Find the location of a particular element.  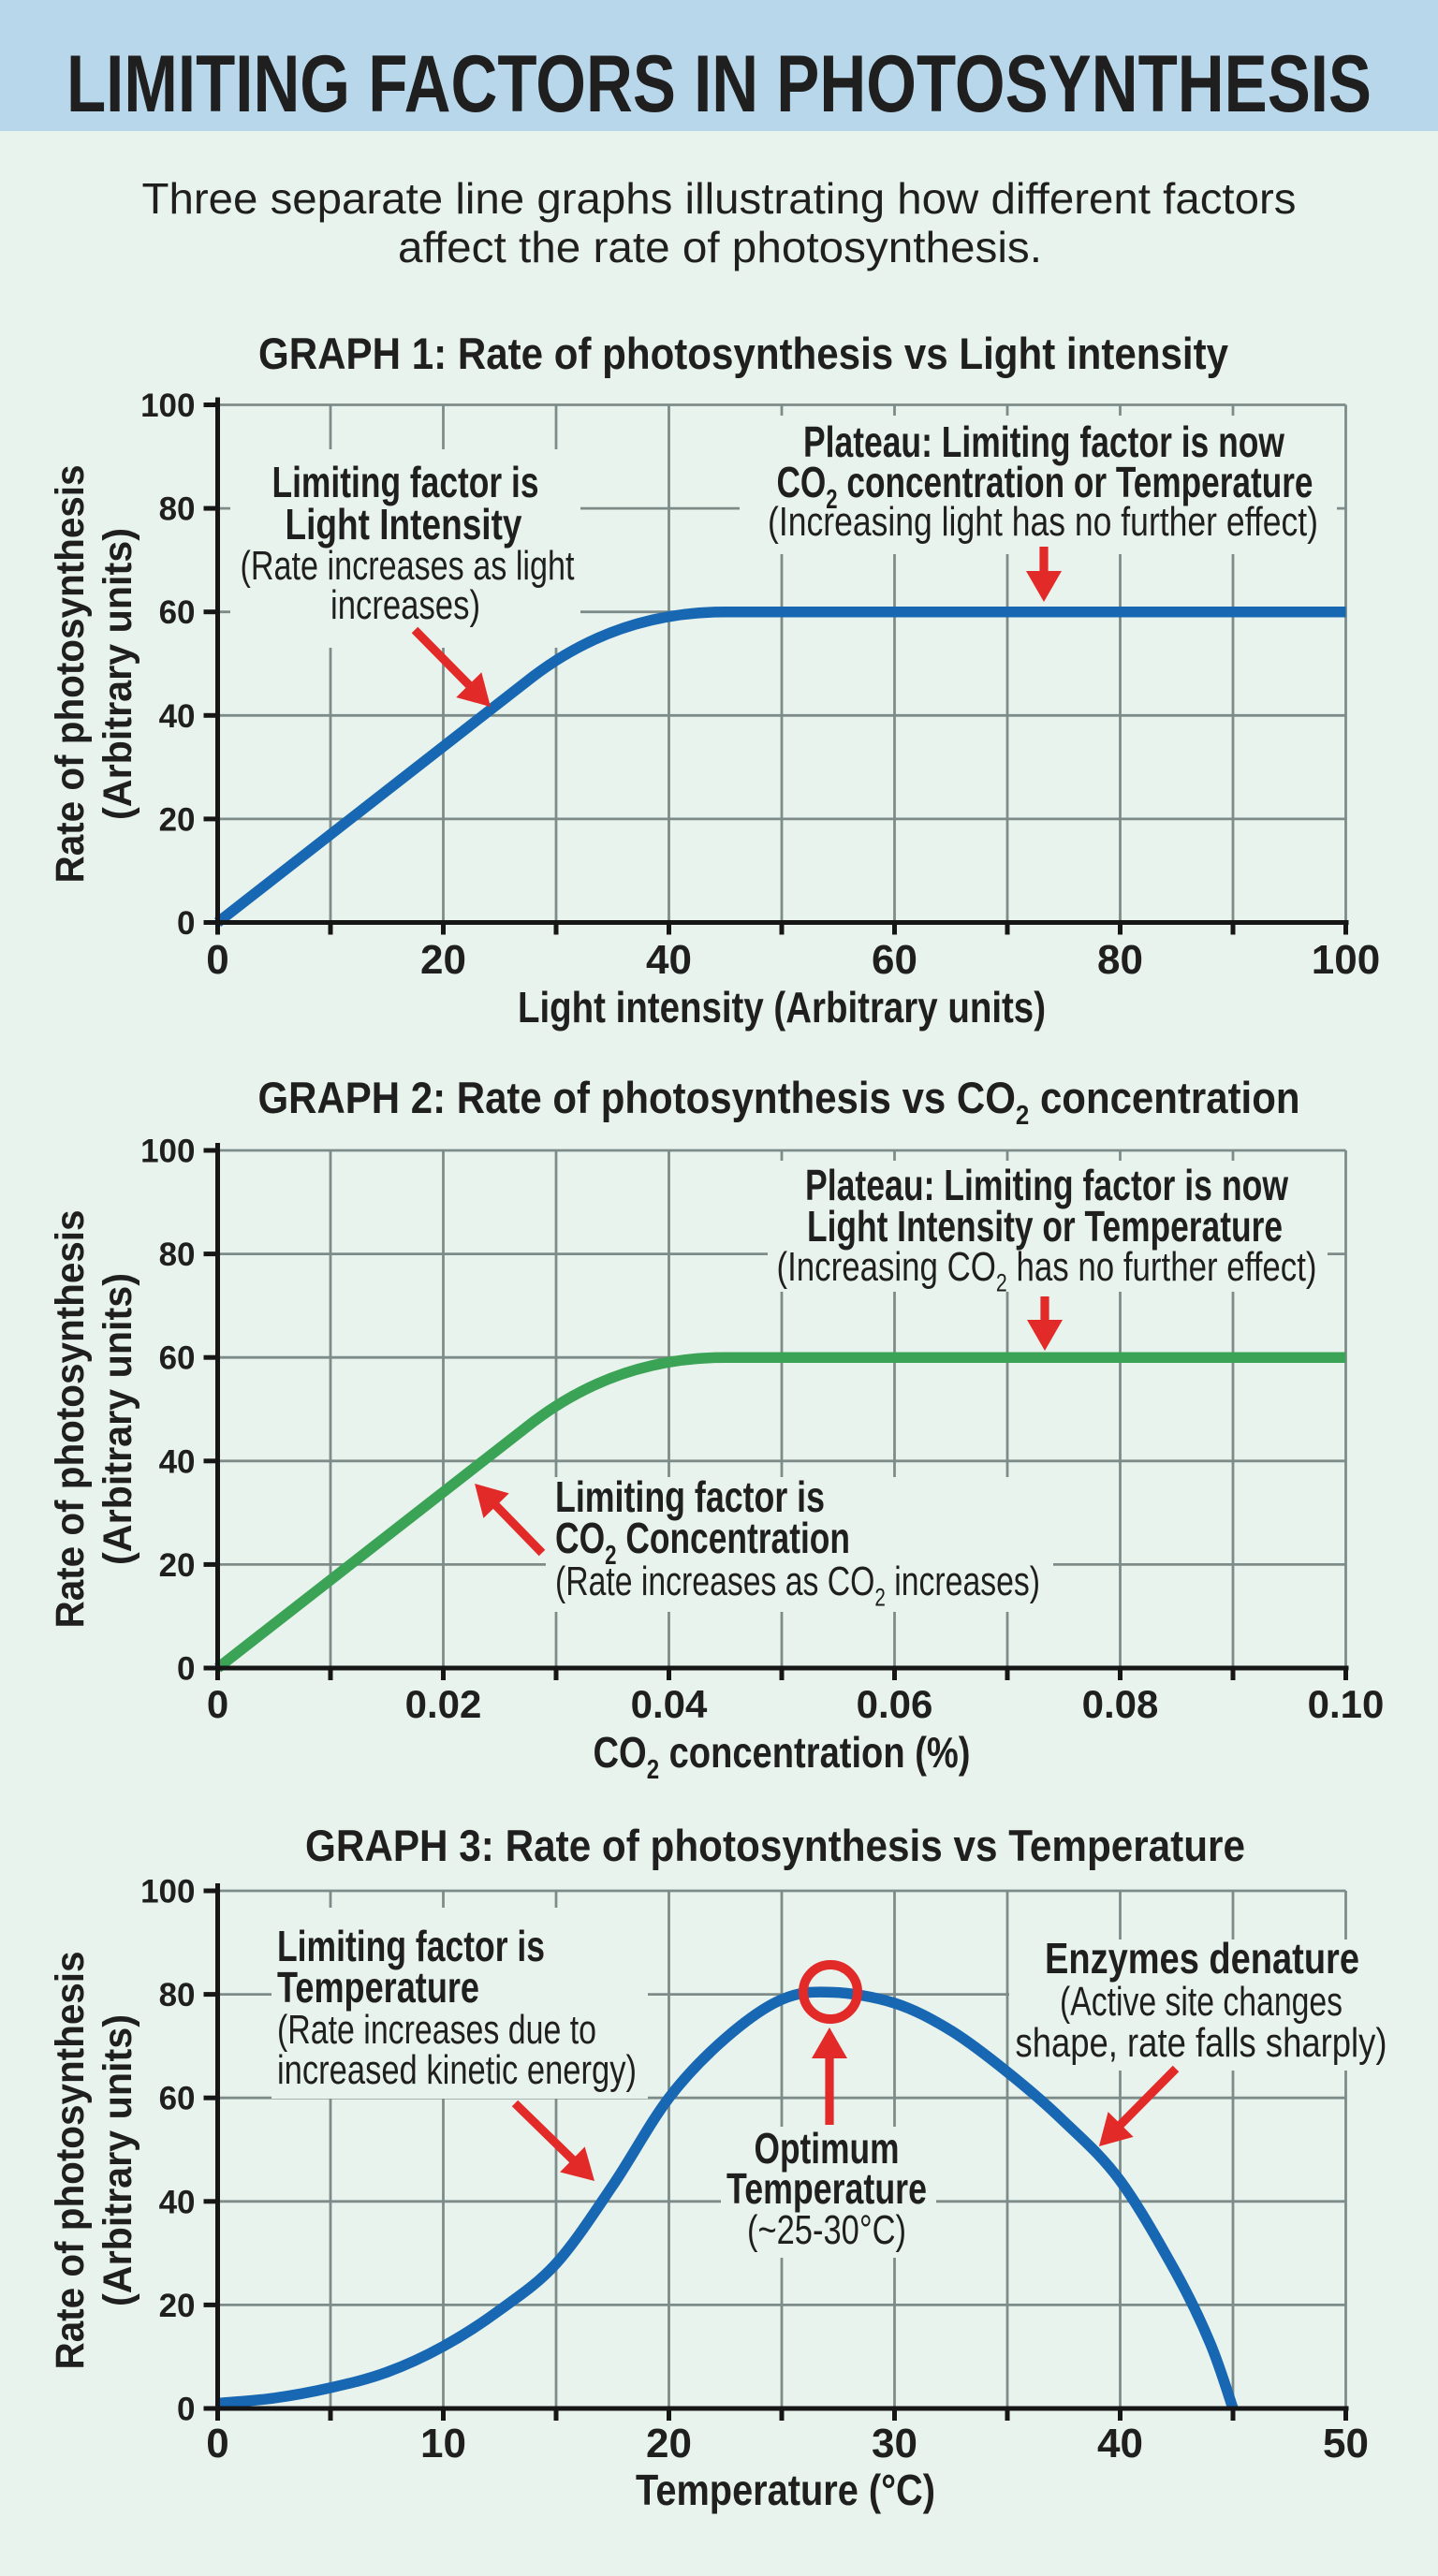

svg-text:Light intensity (Arbitrary uni: Light intensity (Arbitrary units) is located at coordinates (782, 1007).